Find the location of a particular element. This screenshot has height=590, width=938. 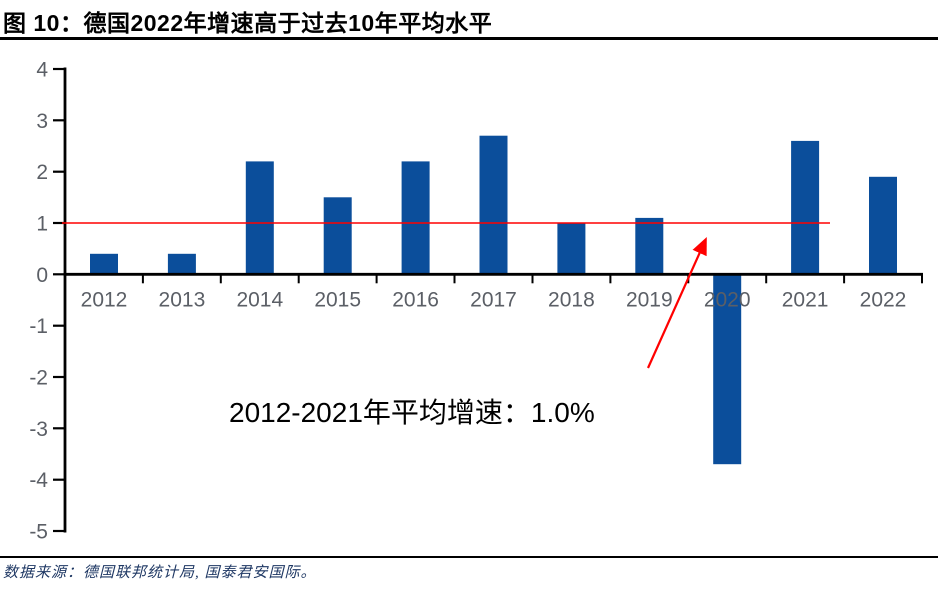

x-tick-label-2018: 2018 is located at coordinates (571, 299).